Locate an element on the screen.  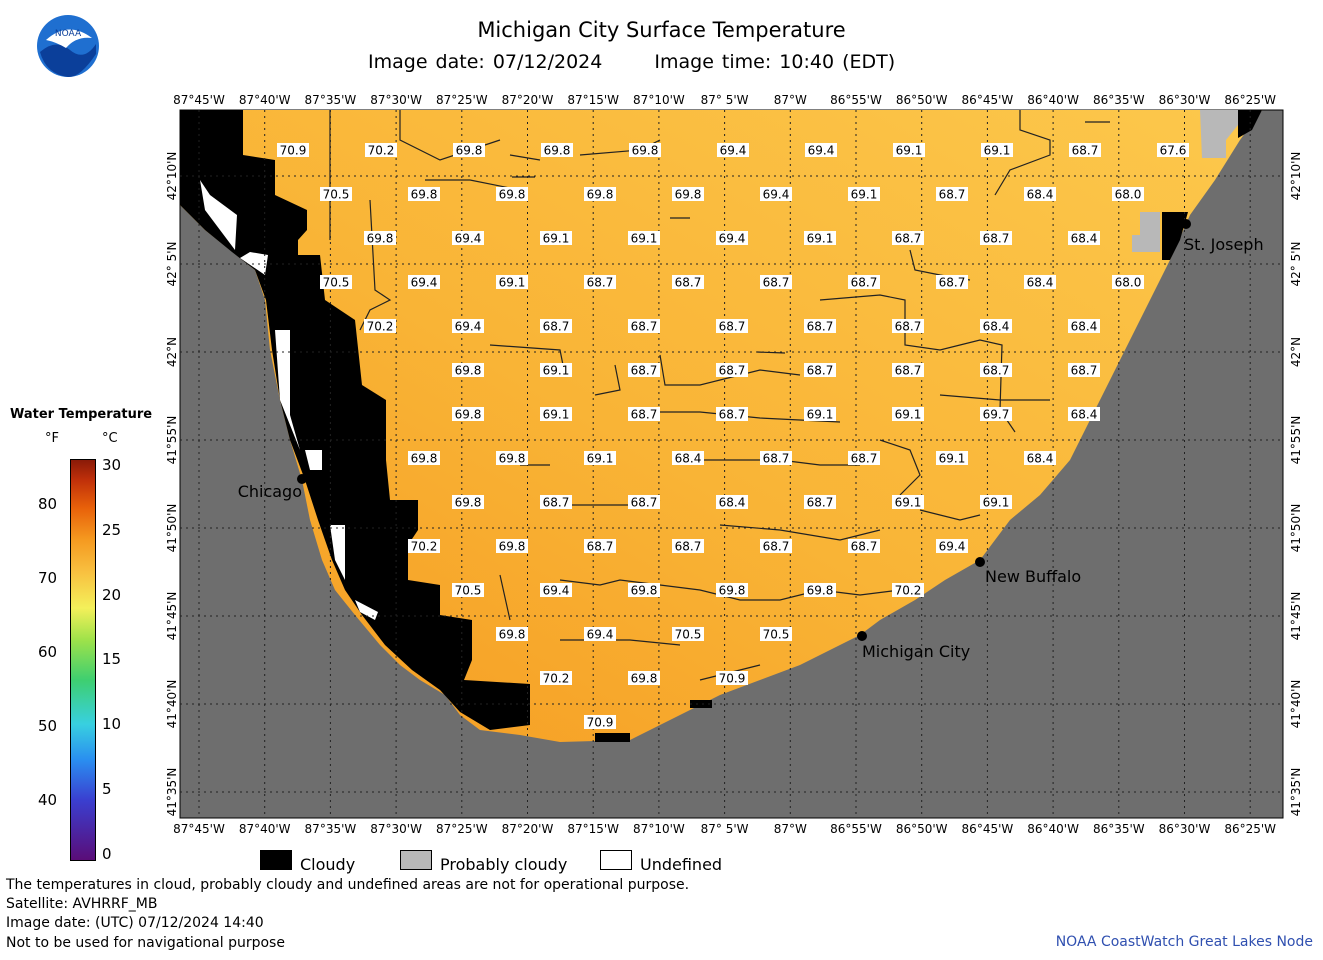
probably-cloudy-label: Probably cloudy is located at coordinates (504, 864).